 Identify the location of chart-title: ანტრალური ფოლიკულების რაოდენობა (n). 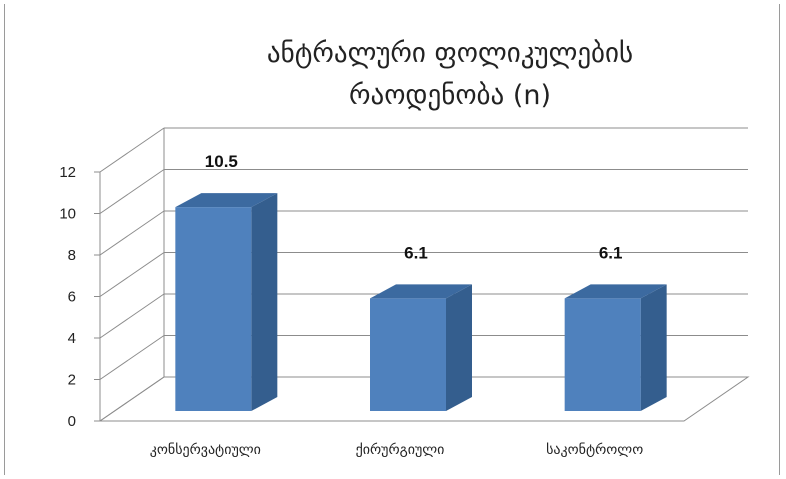
(450, 74).